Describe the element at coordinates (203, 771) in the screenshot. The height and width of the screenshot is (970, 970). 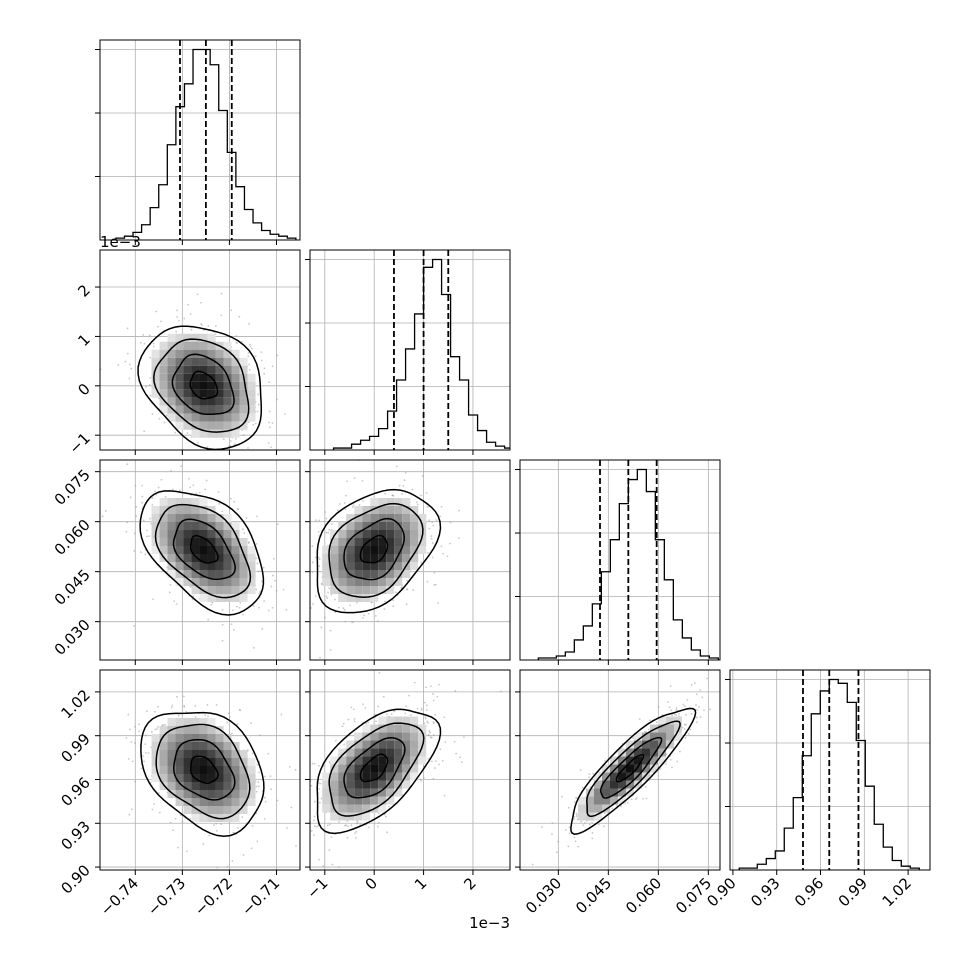
I see `contour-line` at that location.